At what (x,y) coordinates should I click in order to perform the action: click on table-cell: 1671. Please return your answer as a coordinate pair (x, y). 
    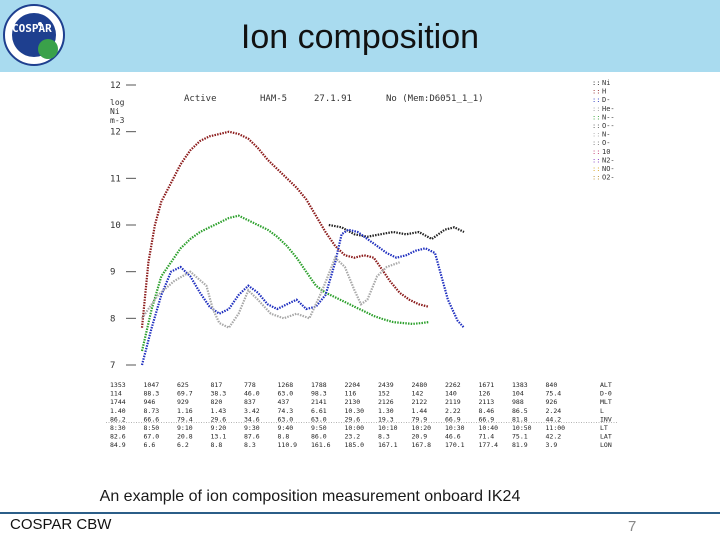
    Looking at the image, I should click on (487, 385).